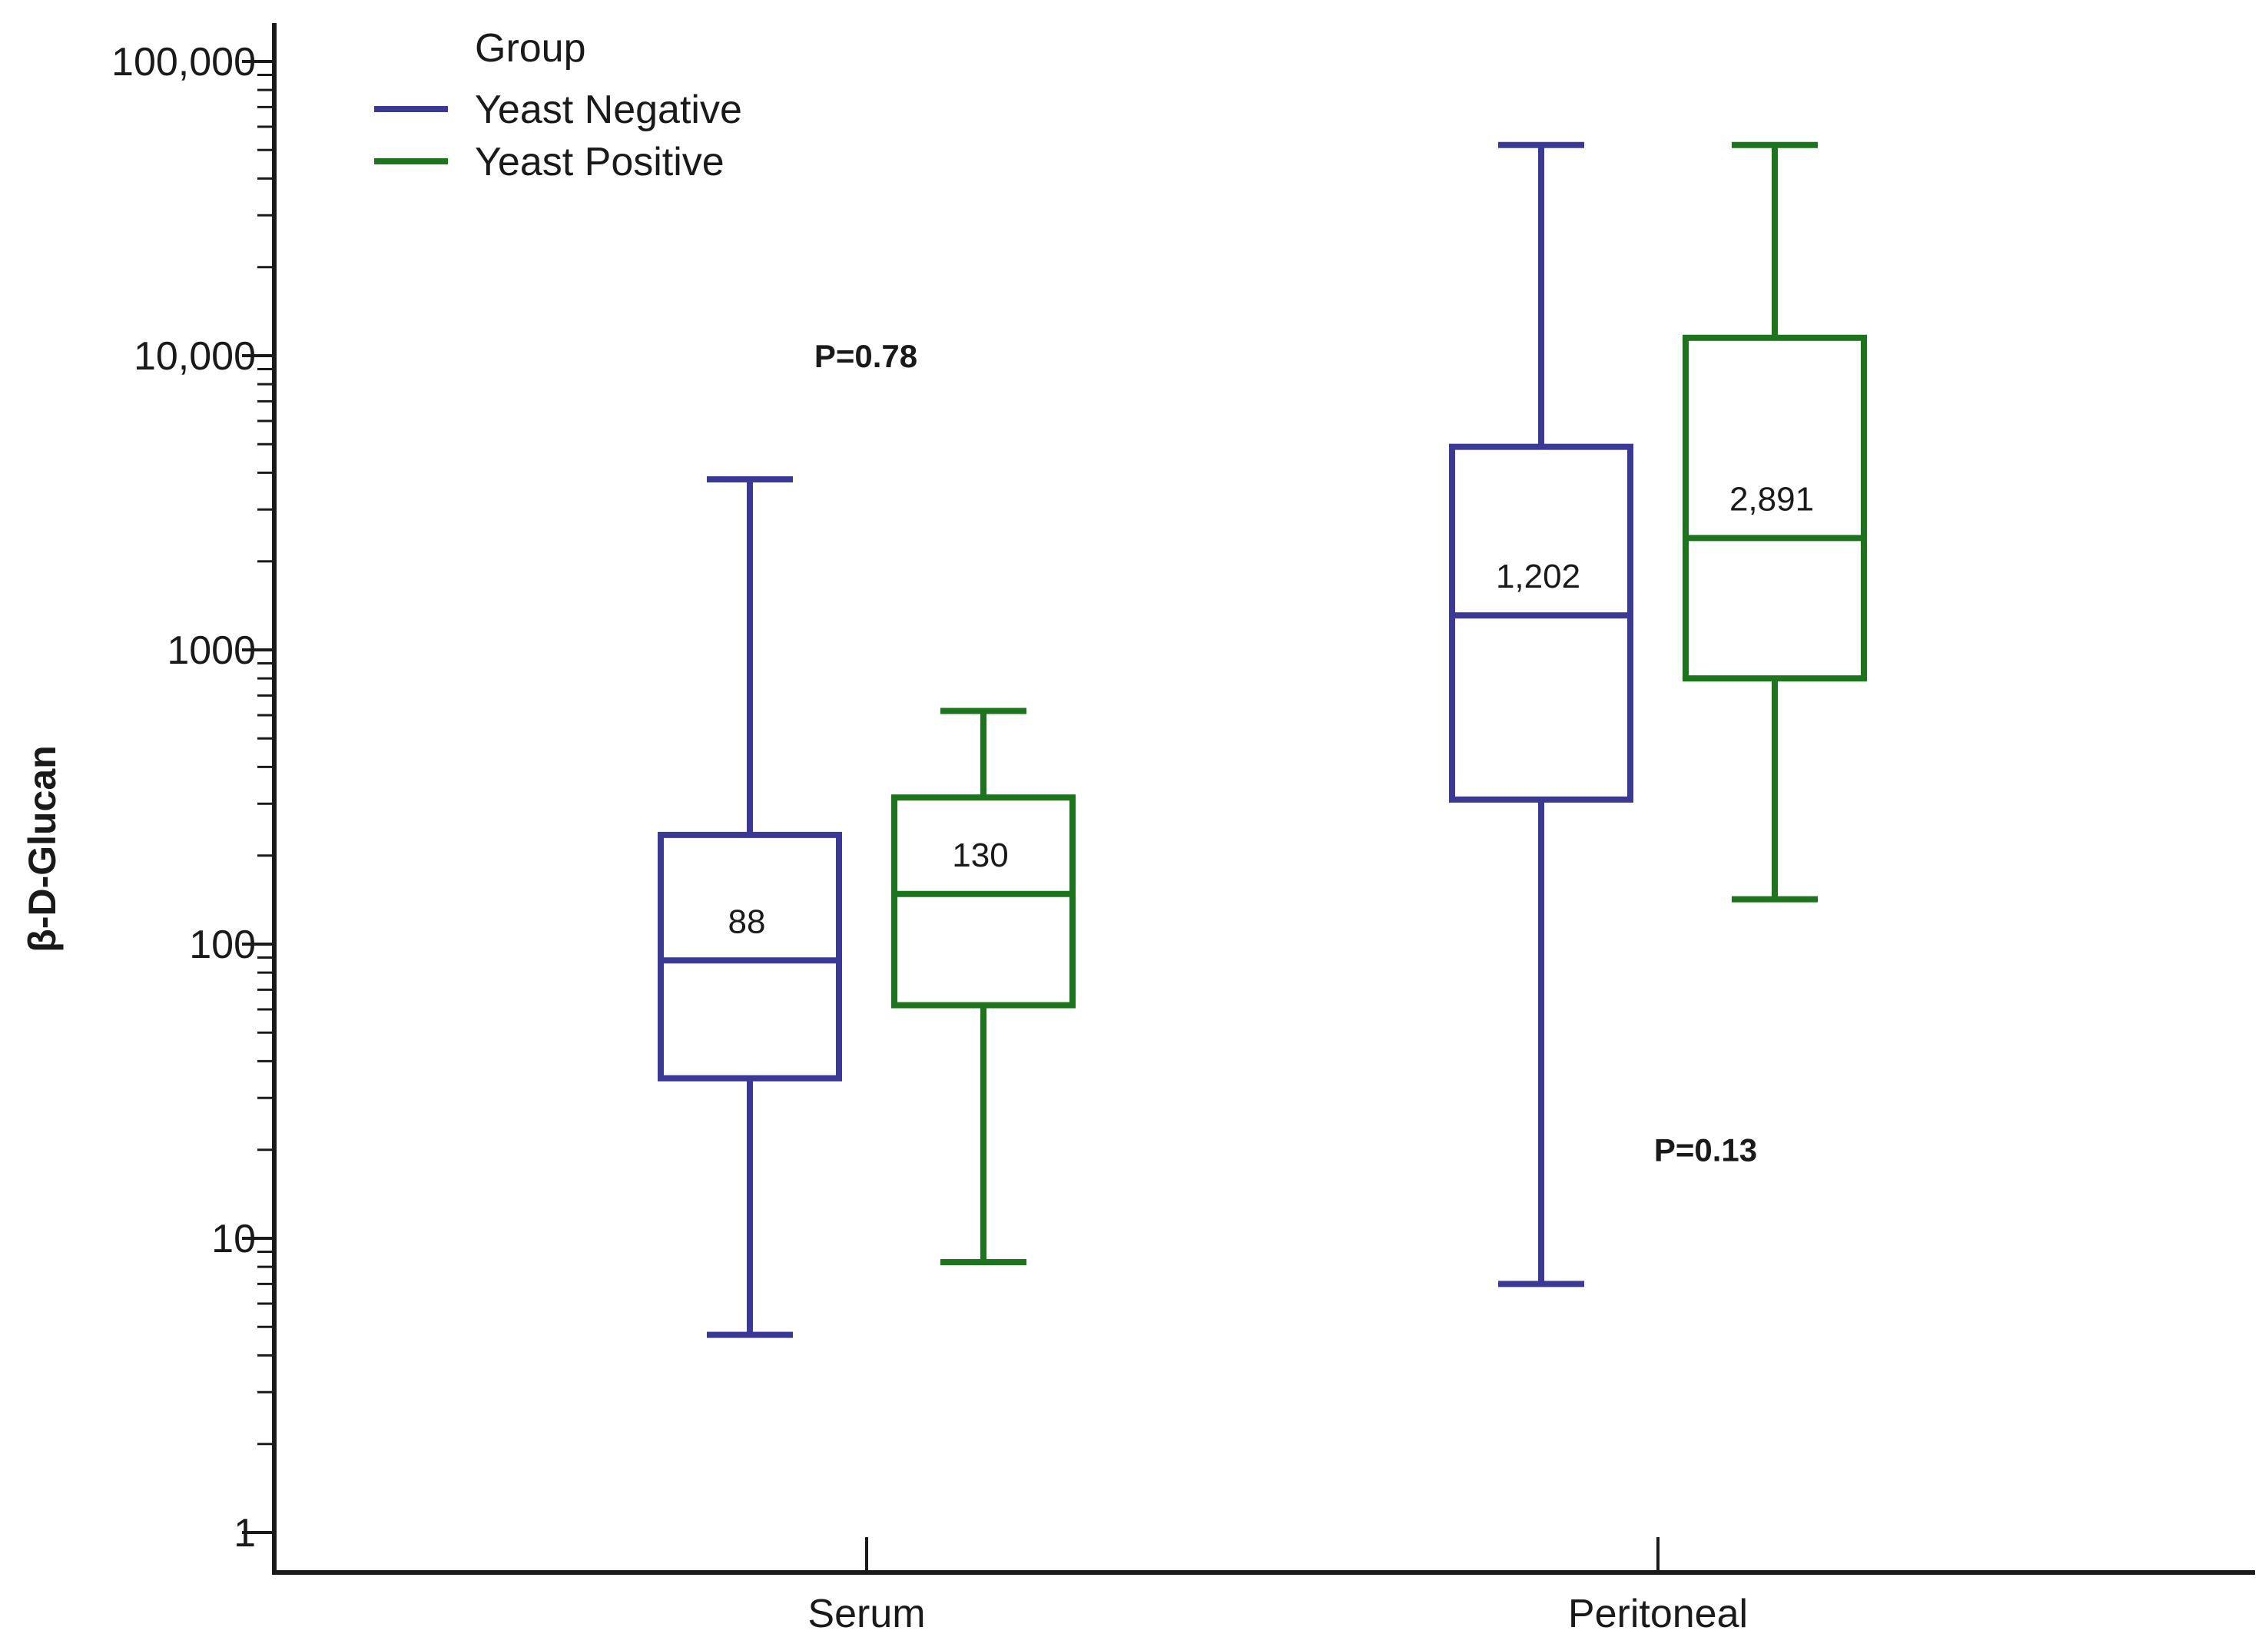  I want to click on box-yeast-negative-serum: 88, so click(750, 907).